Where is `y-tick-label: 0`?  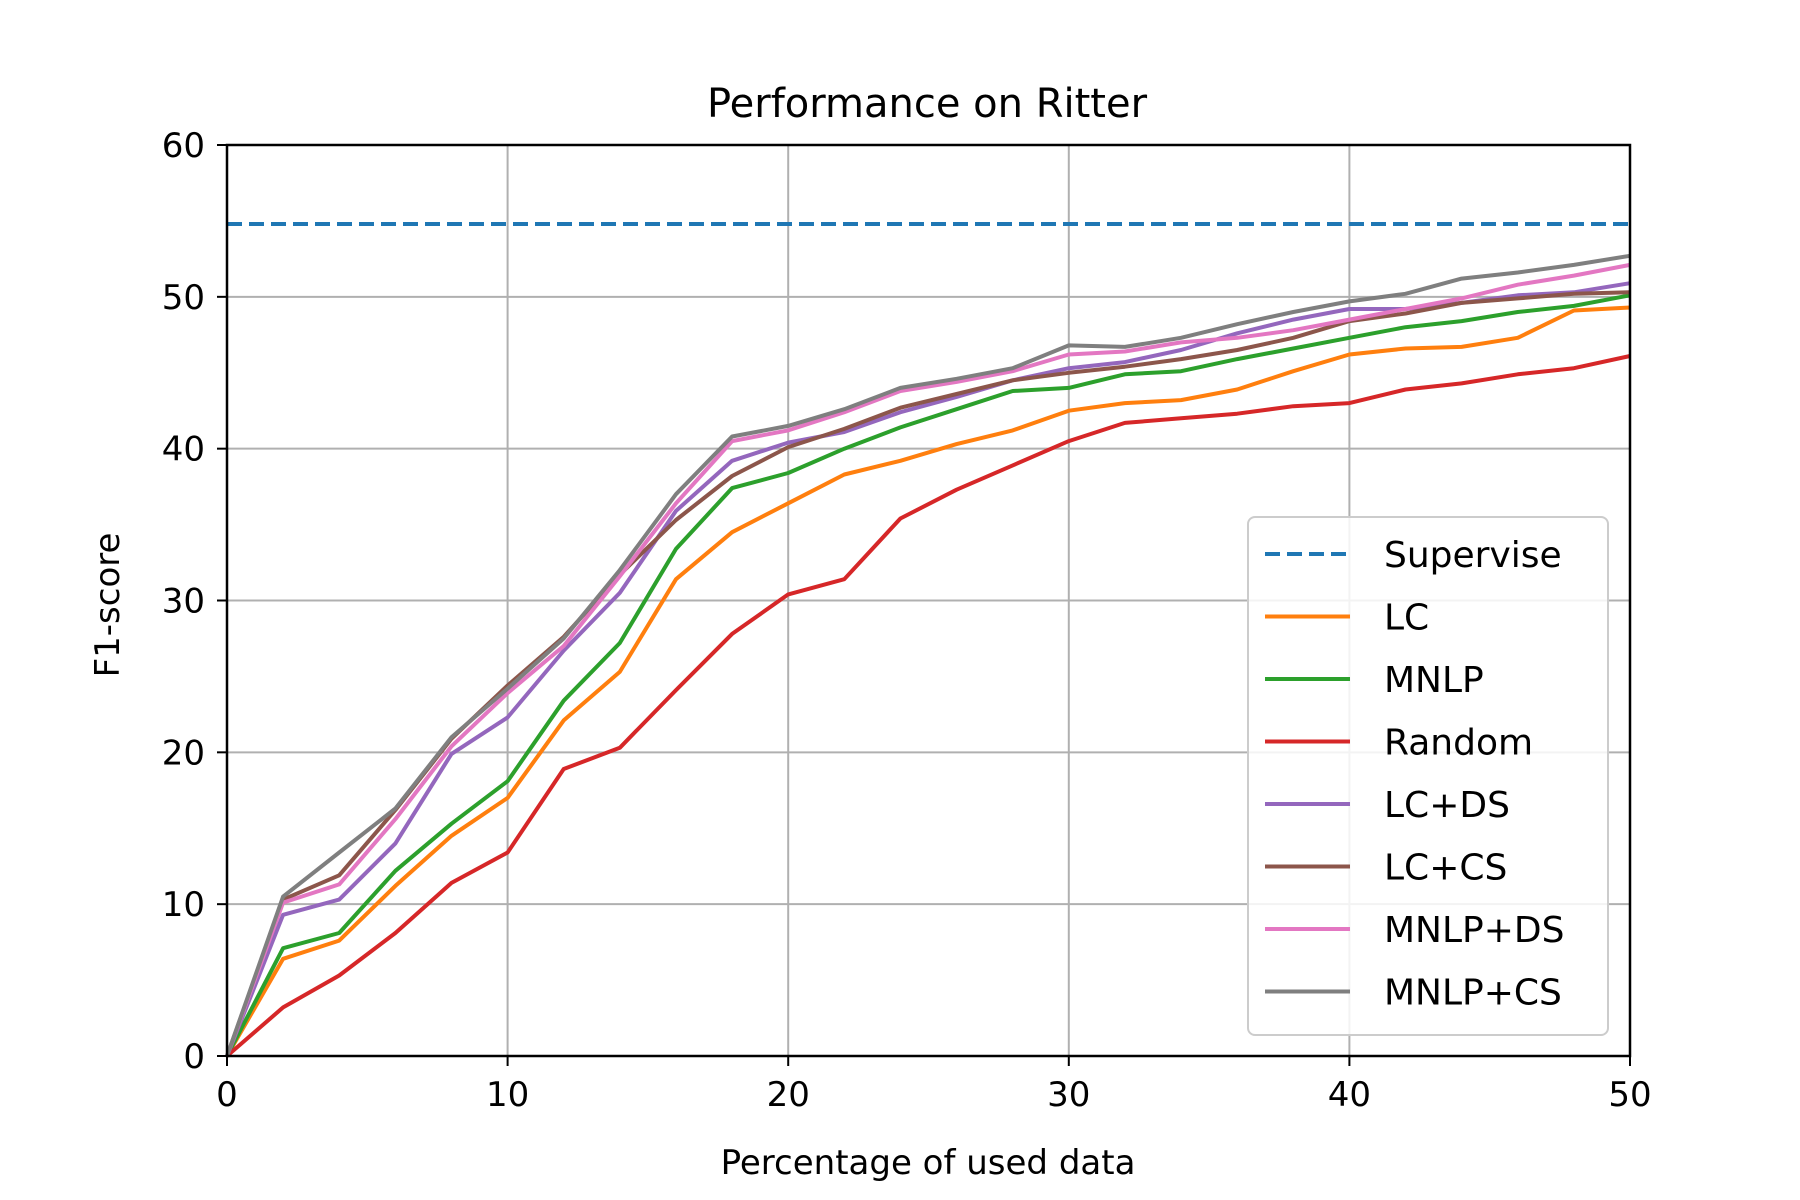
y-tick-label: 0 is located at coordinates (194, 1057).